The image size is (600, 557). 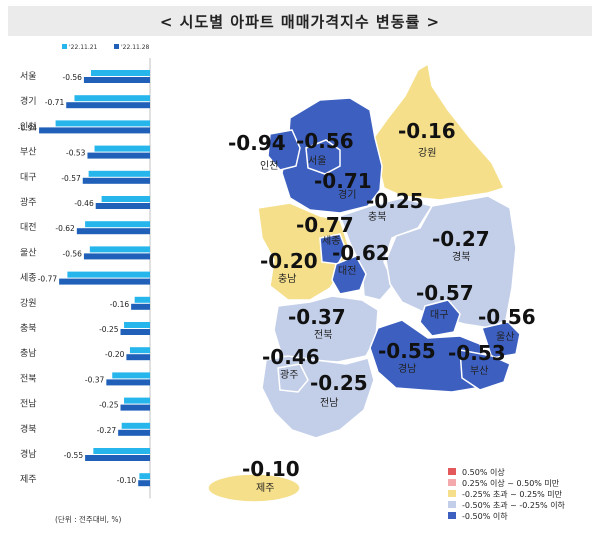 I want to click on category-label: 세종, so click(x=28, y=278).